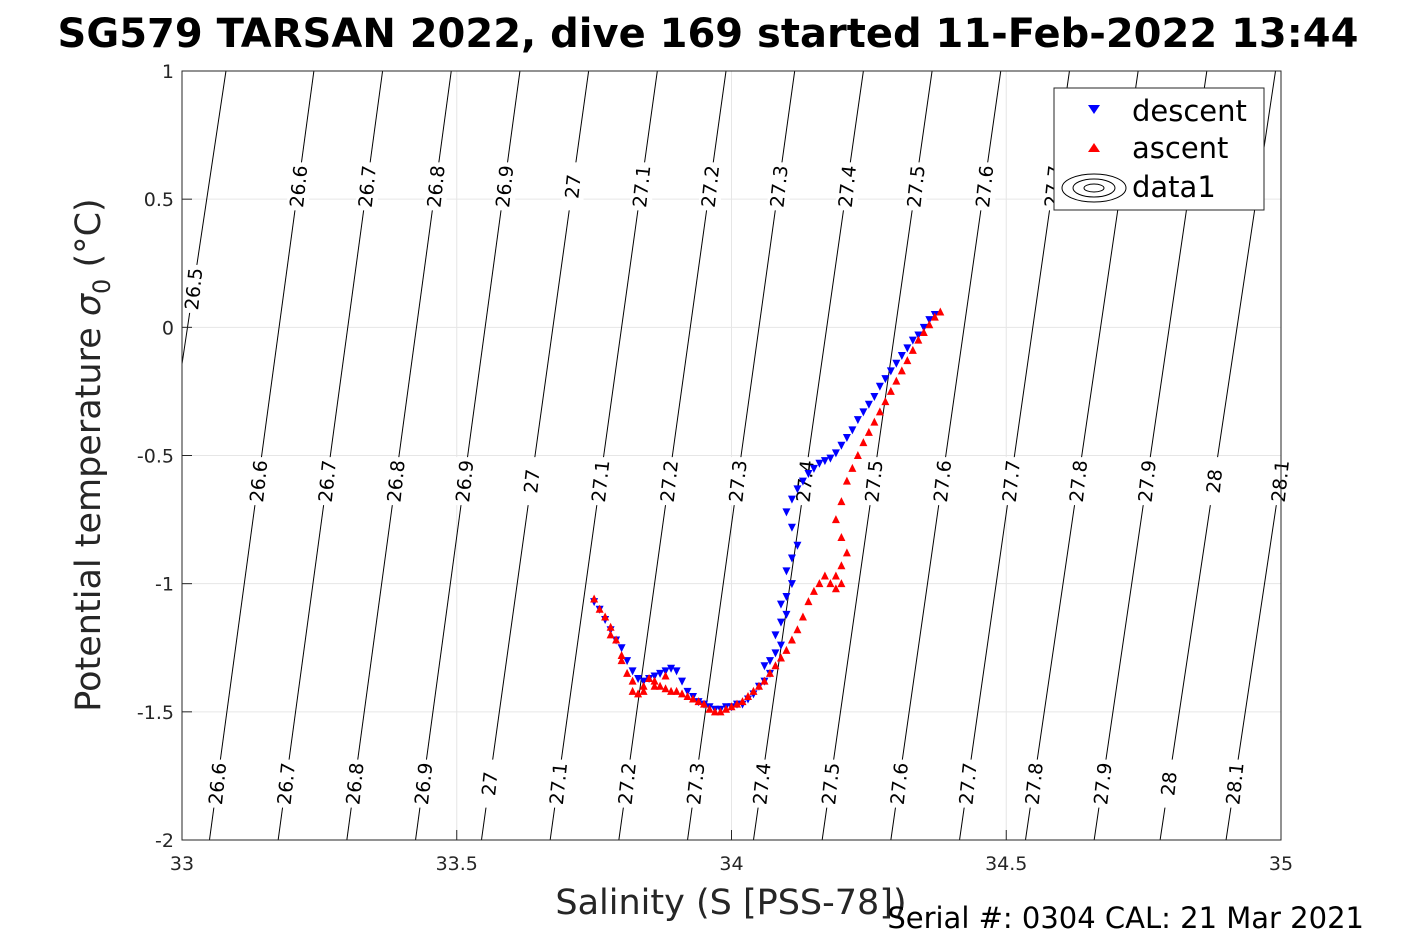  What do you see at coordinates (1006, 864) in the screenshot?
I see `x-tick-label: 34.5` at bounding box center [1006, 864].